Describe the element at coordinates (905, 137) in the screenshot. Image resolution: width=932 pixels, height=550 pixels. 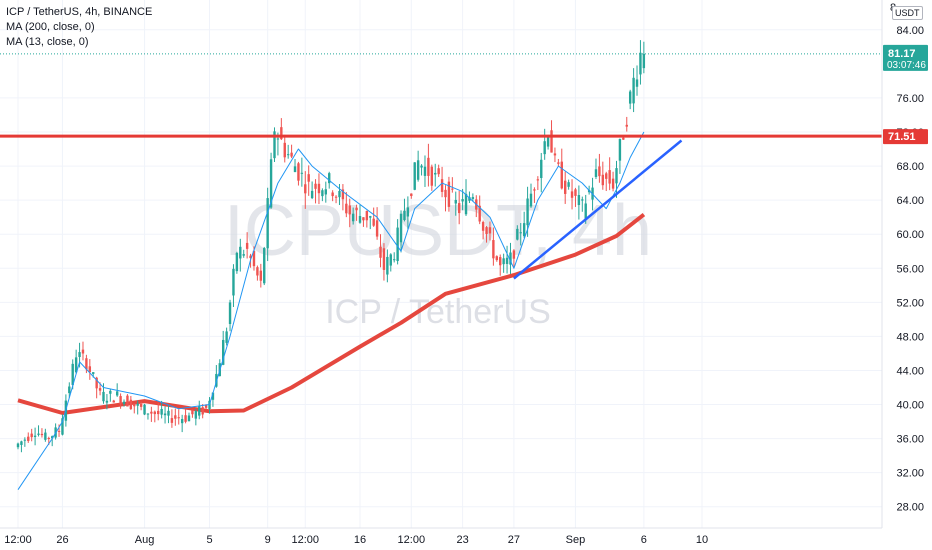
I see `level-badge` at that location.